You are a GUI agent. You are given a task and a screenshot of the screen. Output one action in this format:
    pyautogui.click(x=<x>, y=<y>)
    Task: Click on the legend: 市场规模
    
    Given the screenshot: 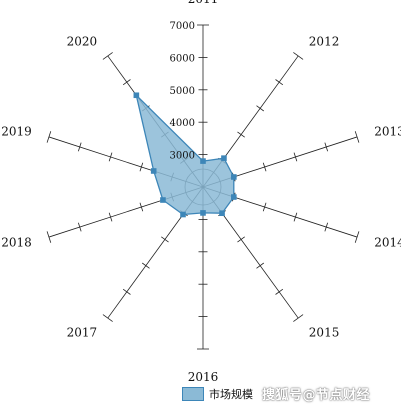 What is the action you would take?
    pyautogui.click(x=217, y=394)
    